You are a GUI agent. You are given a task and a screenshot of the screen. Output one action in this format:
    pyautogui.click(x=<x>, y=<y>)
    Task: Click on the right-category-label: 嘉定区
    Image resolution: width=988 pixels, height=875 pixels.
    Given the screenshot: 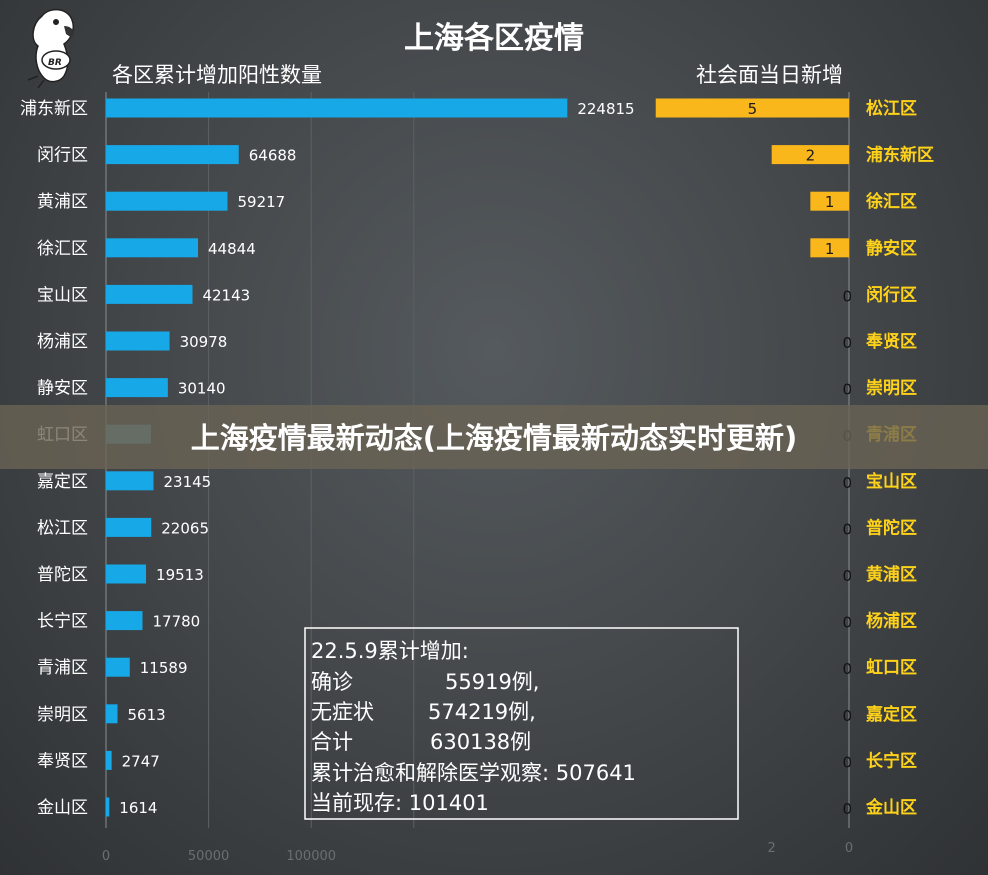 What is the action you would take?
    pyautogui.click(x=891, y=714)
    